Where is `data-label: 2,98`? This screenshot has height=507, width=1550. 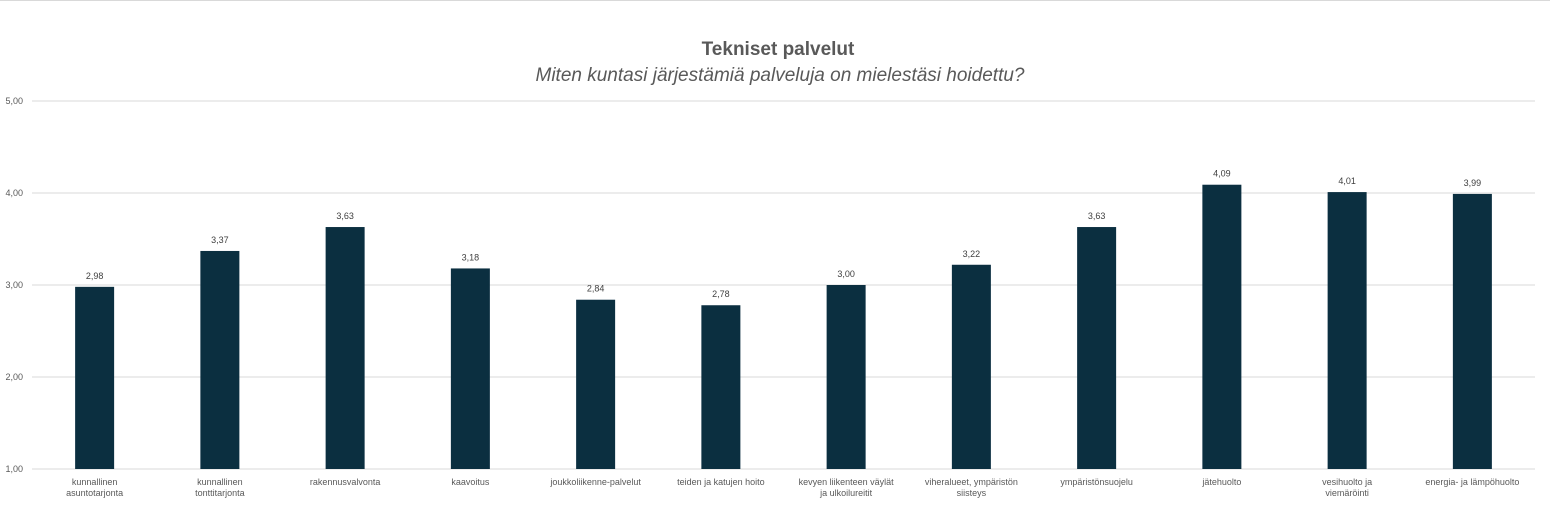
data-label: 2,98 is located at coordinates (95, 276).